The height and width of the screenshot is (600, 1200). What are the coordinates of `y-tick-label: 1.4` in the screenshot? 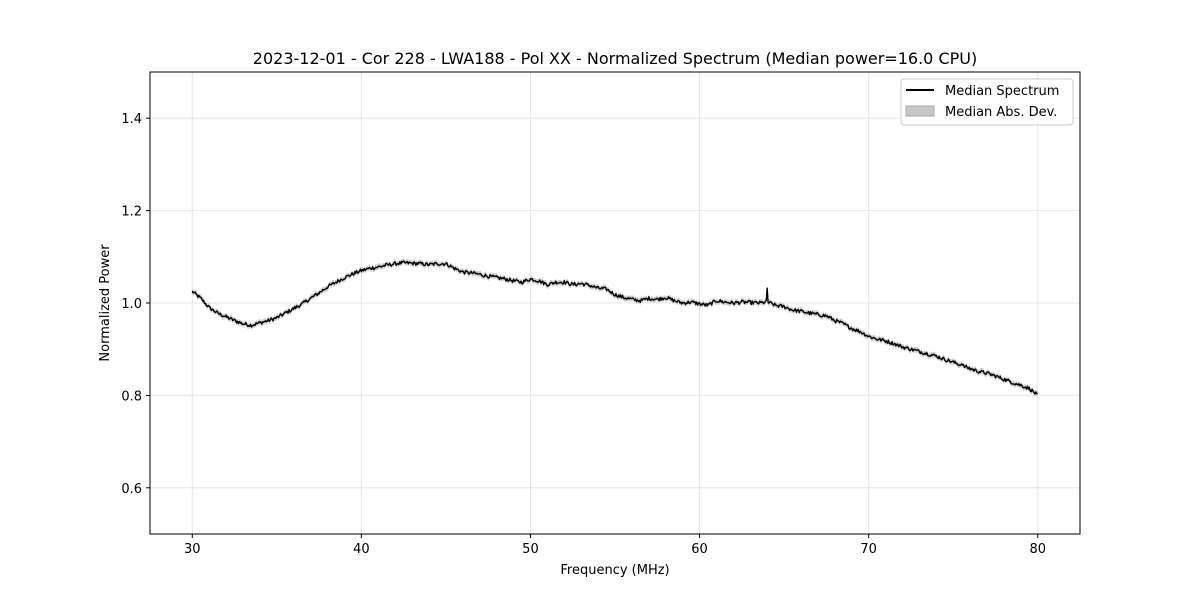 It's located at (131, 119).